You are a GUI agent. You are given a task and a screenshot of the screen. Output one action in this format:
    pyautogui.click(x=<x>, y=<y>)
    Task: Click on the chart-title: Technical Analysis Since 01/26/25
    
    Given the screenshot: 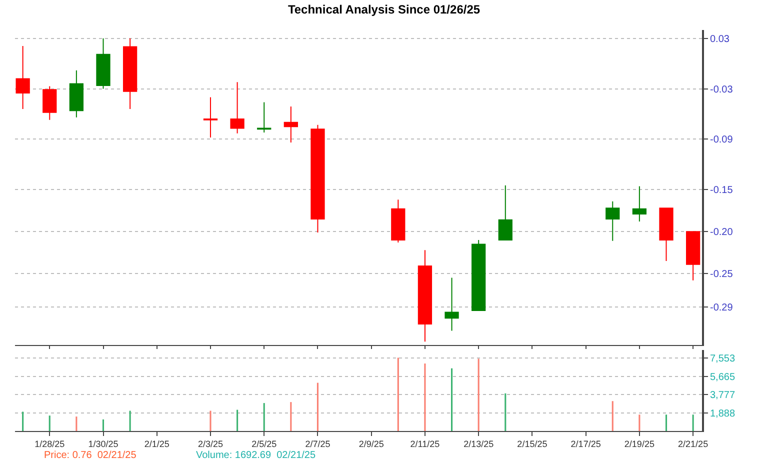 What is the action you would take?
    pyautogui.click(x=384, y=9)
    